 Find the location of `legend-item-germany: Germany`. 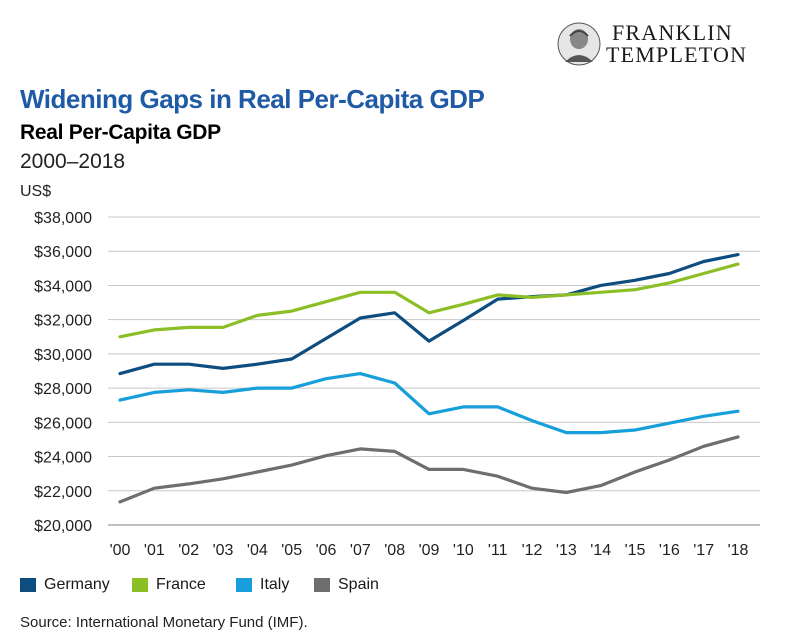

legend-item-germany: Germany is located at coordinates (65, 585).